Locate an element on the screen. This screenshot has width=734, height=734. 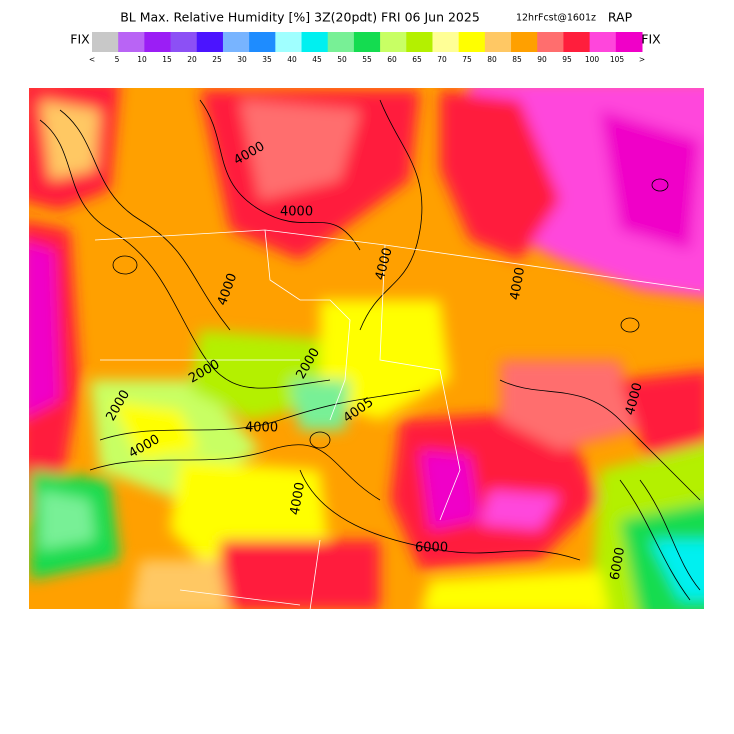
color-bar-tick-label: 10 is located at coordinates (142, 59).